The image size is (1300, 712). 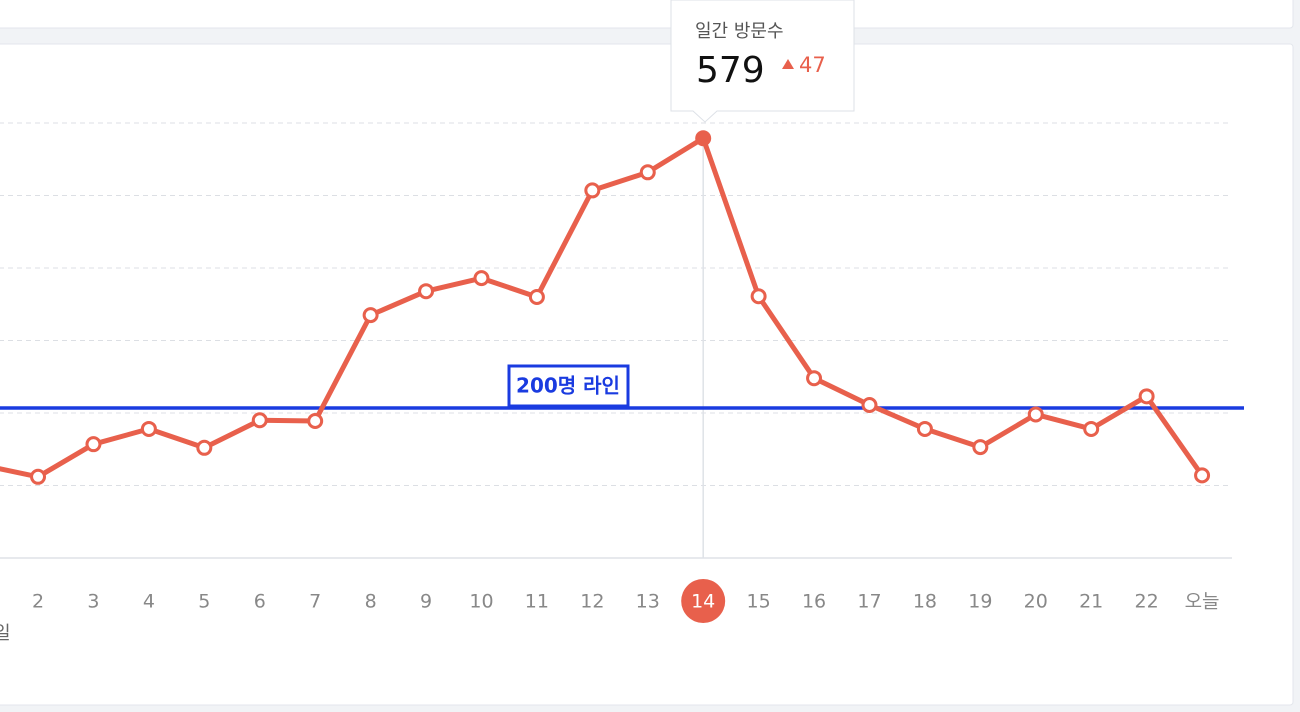 I want to click on tooltip-title: 일간 방문수, so click(x=739, y=31).